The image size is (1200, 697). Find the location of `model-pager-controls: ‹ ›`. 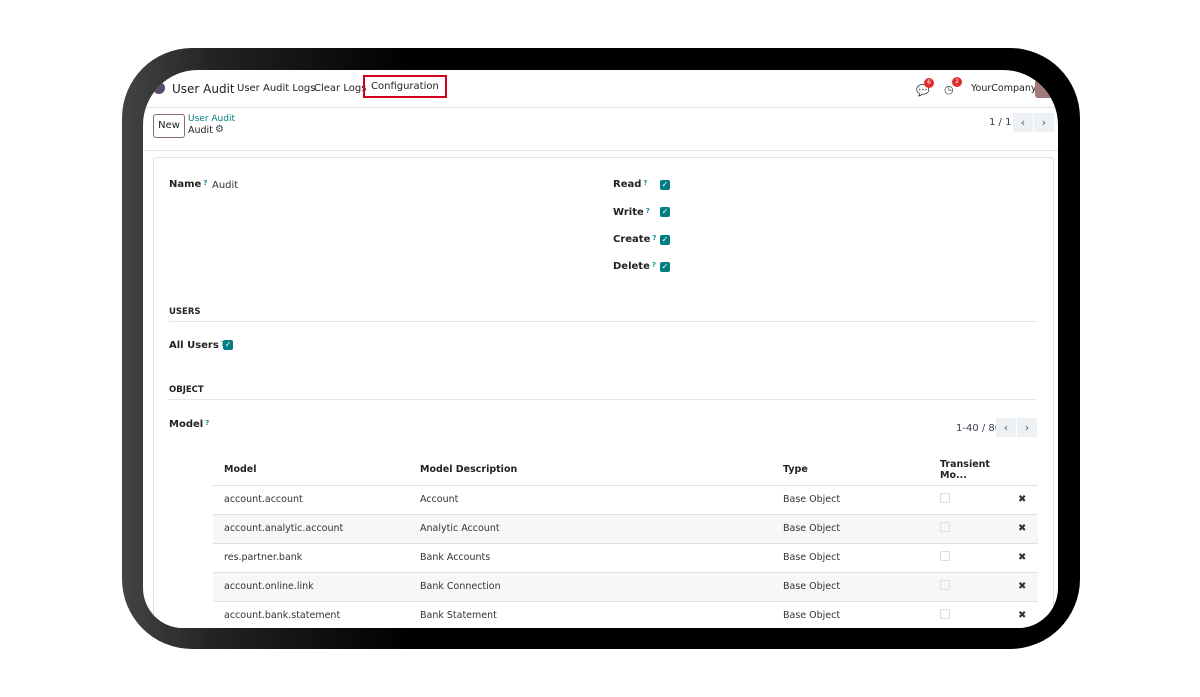

model-pager-controls: ‹ › is located at coordinates (1016, 427).